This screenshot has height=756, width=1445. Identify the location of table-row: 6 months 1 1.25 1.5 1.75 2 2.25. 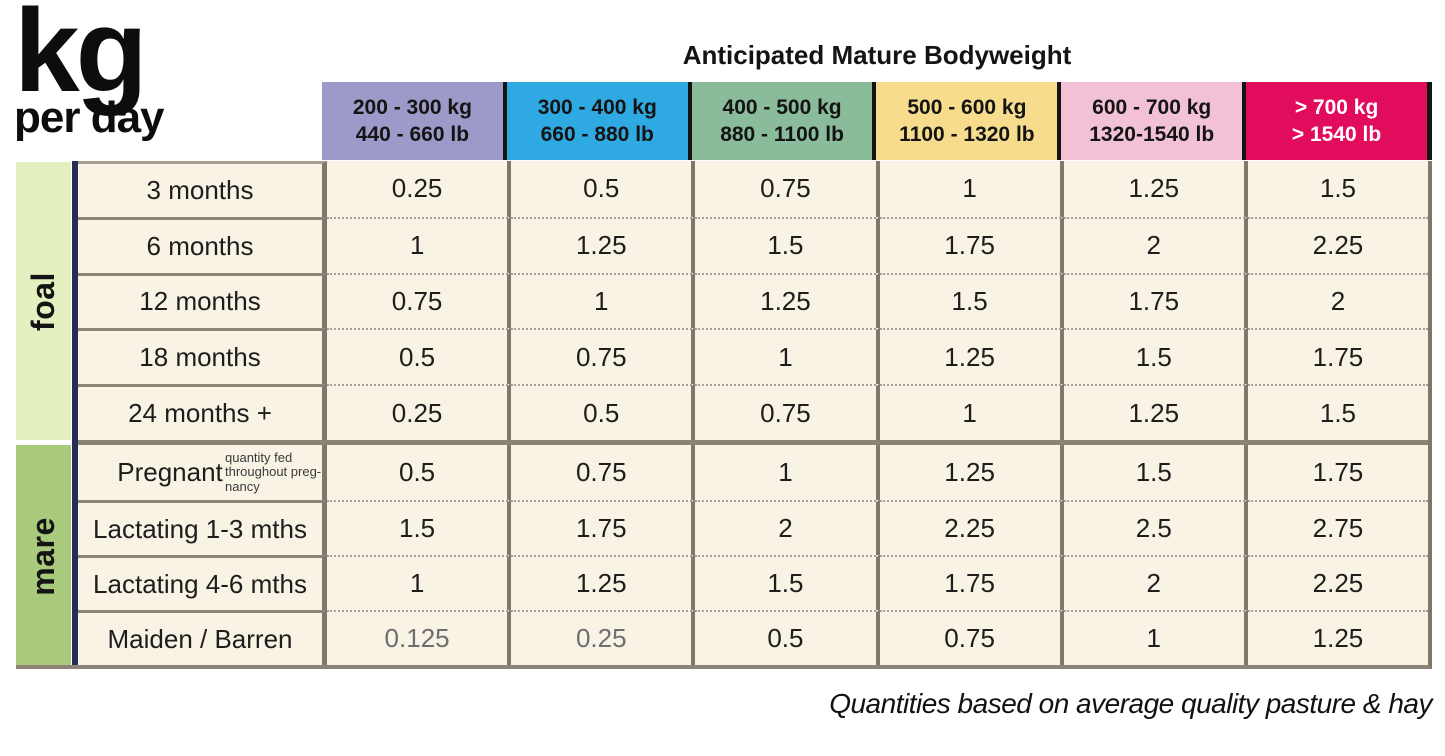
(753, 244).